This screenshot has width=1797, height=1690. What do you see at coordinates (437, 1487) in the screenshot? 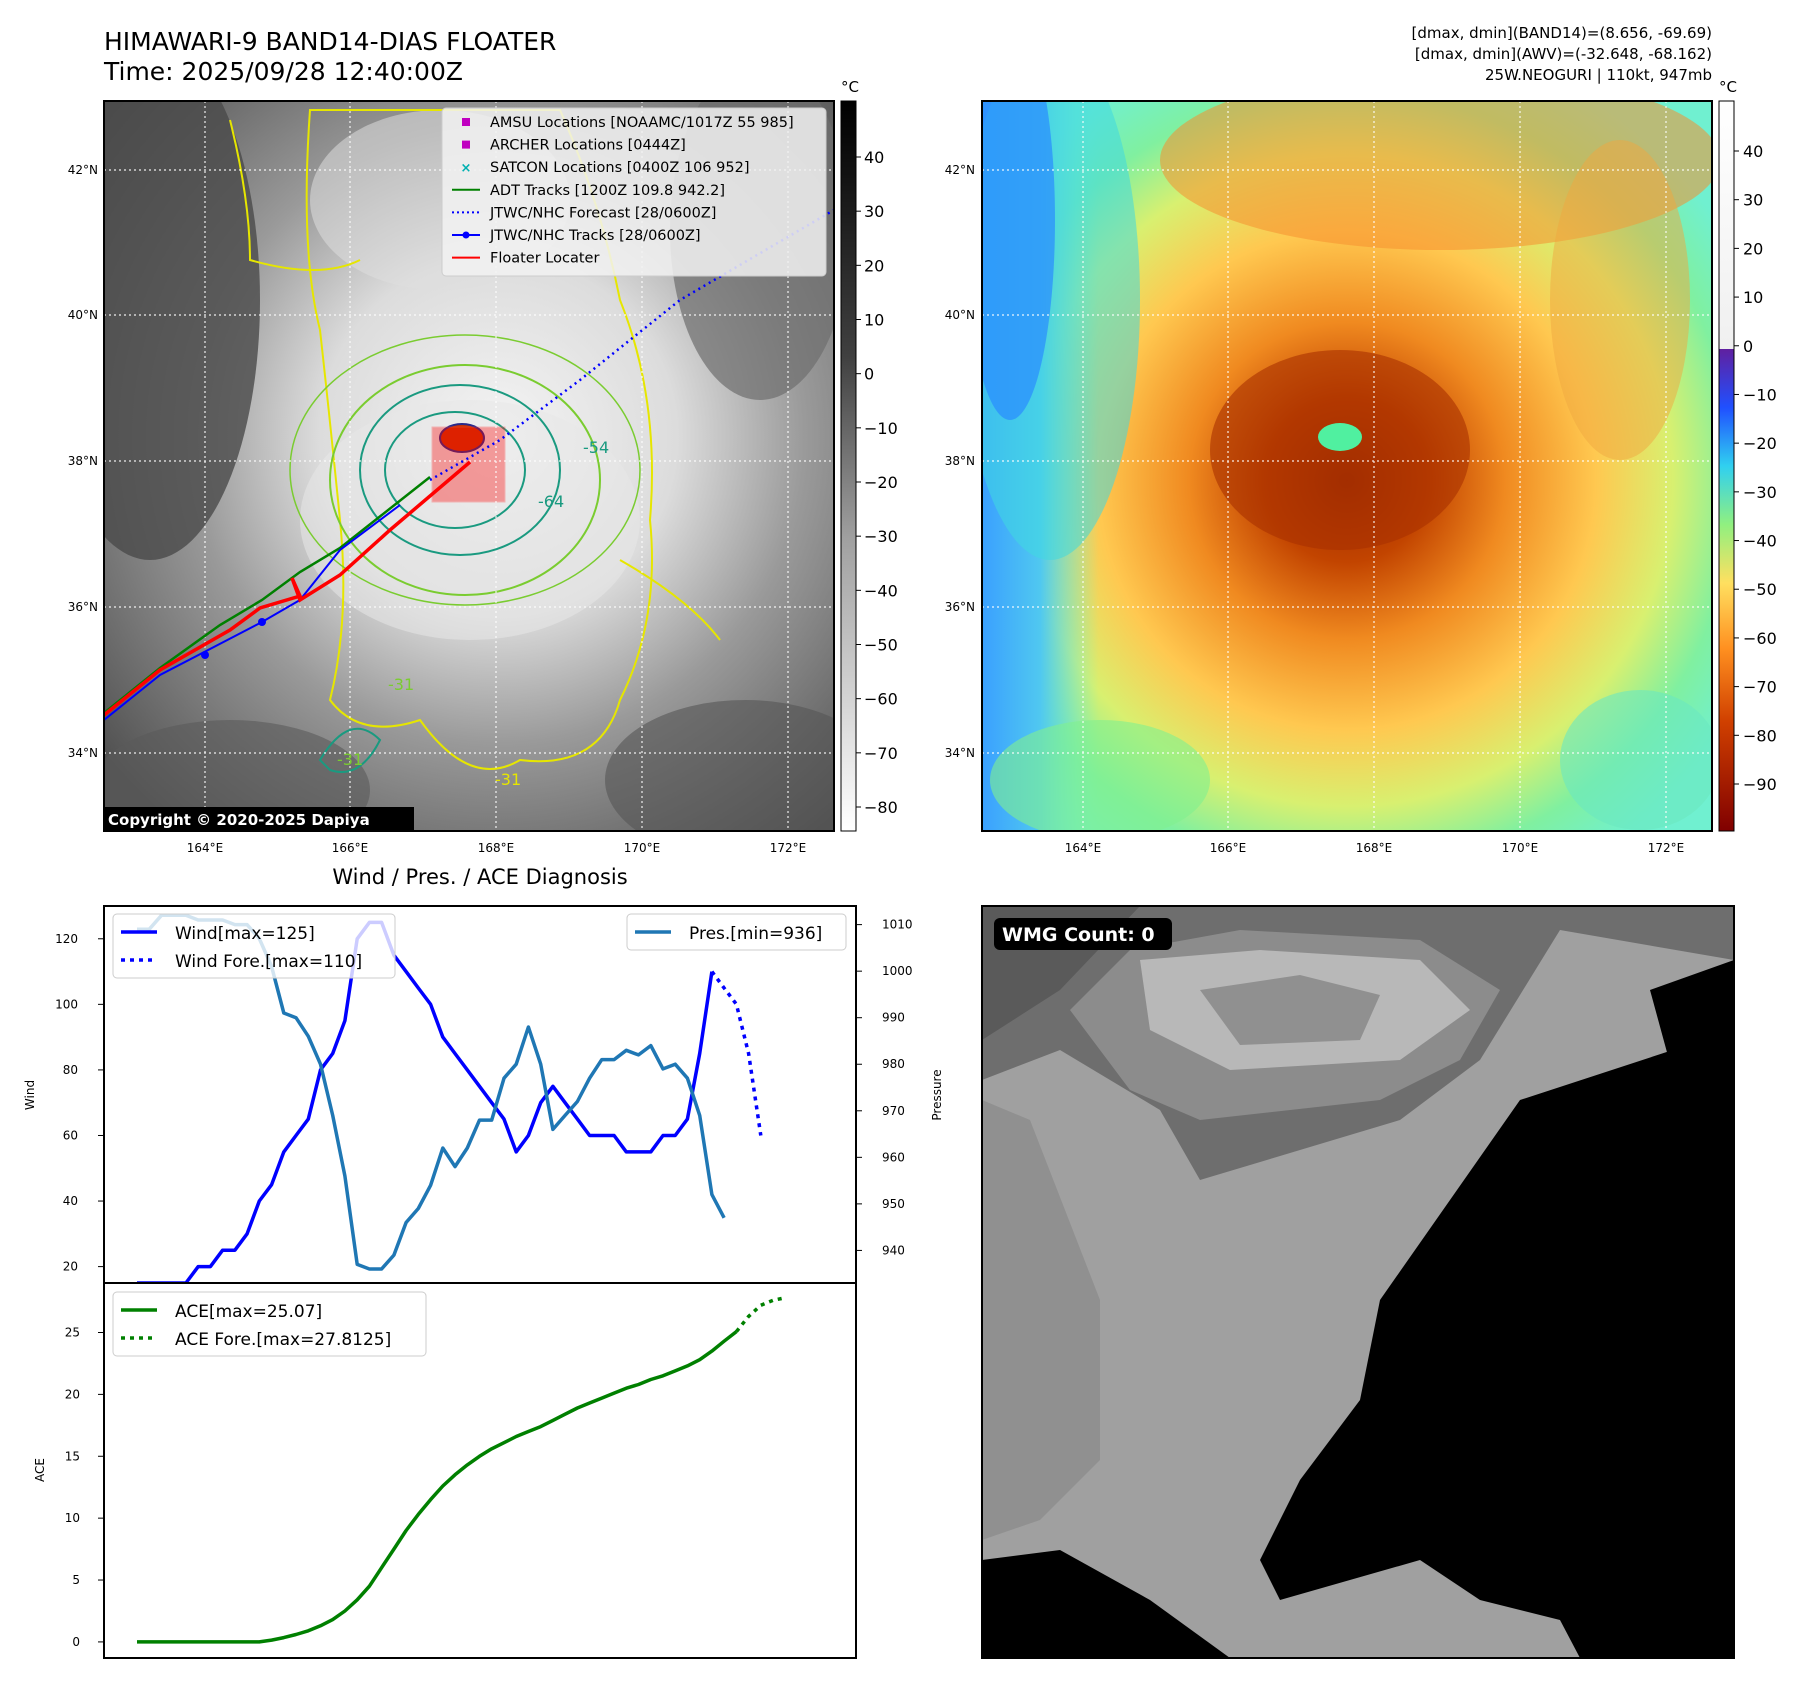
I see `ace-line` at bounding box center [437, 1487].